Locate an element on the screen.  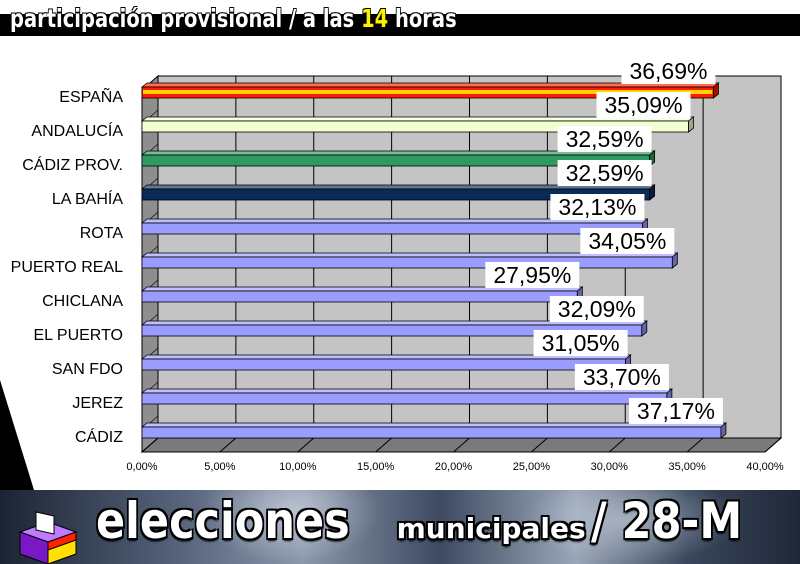
category-label: SAN FDO is located at coordinates (87, 369).